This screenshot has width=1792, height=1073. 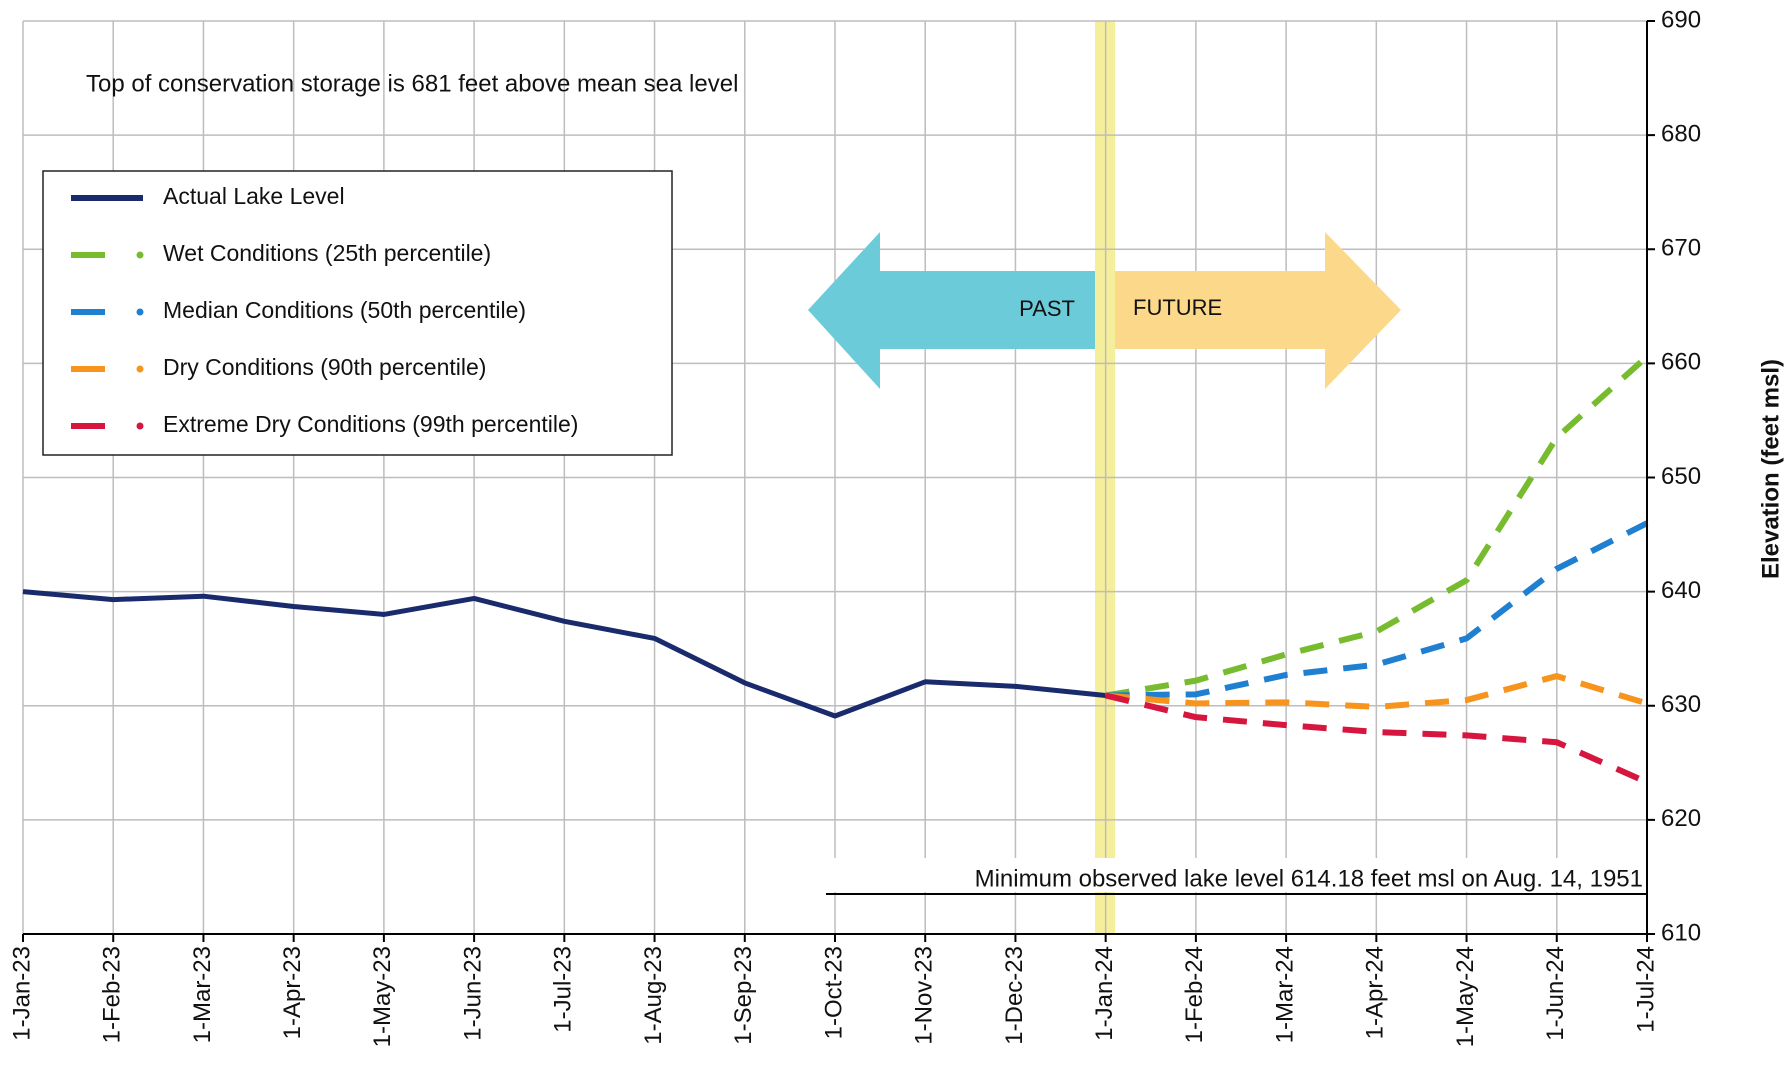 What do you see at coordinates (1014, 995) in the screenshot?
I see `x-tick-label: 1-Dec-23` at bounding box center [1014, 995].